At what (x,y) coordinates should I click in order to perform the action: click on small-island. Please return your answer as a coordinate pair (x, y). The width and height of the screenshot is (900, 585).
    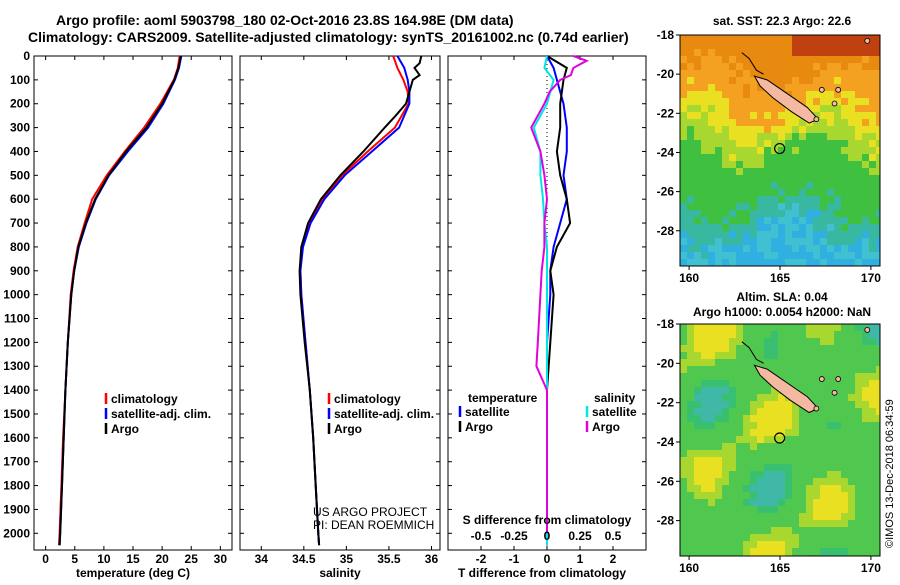
    Looking at the image, I should click on (834, 103).